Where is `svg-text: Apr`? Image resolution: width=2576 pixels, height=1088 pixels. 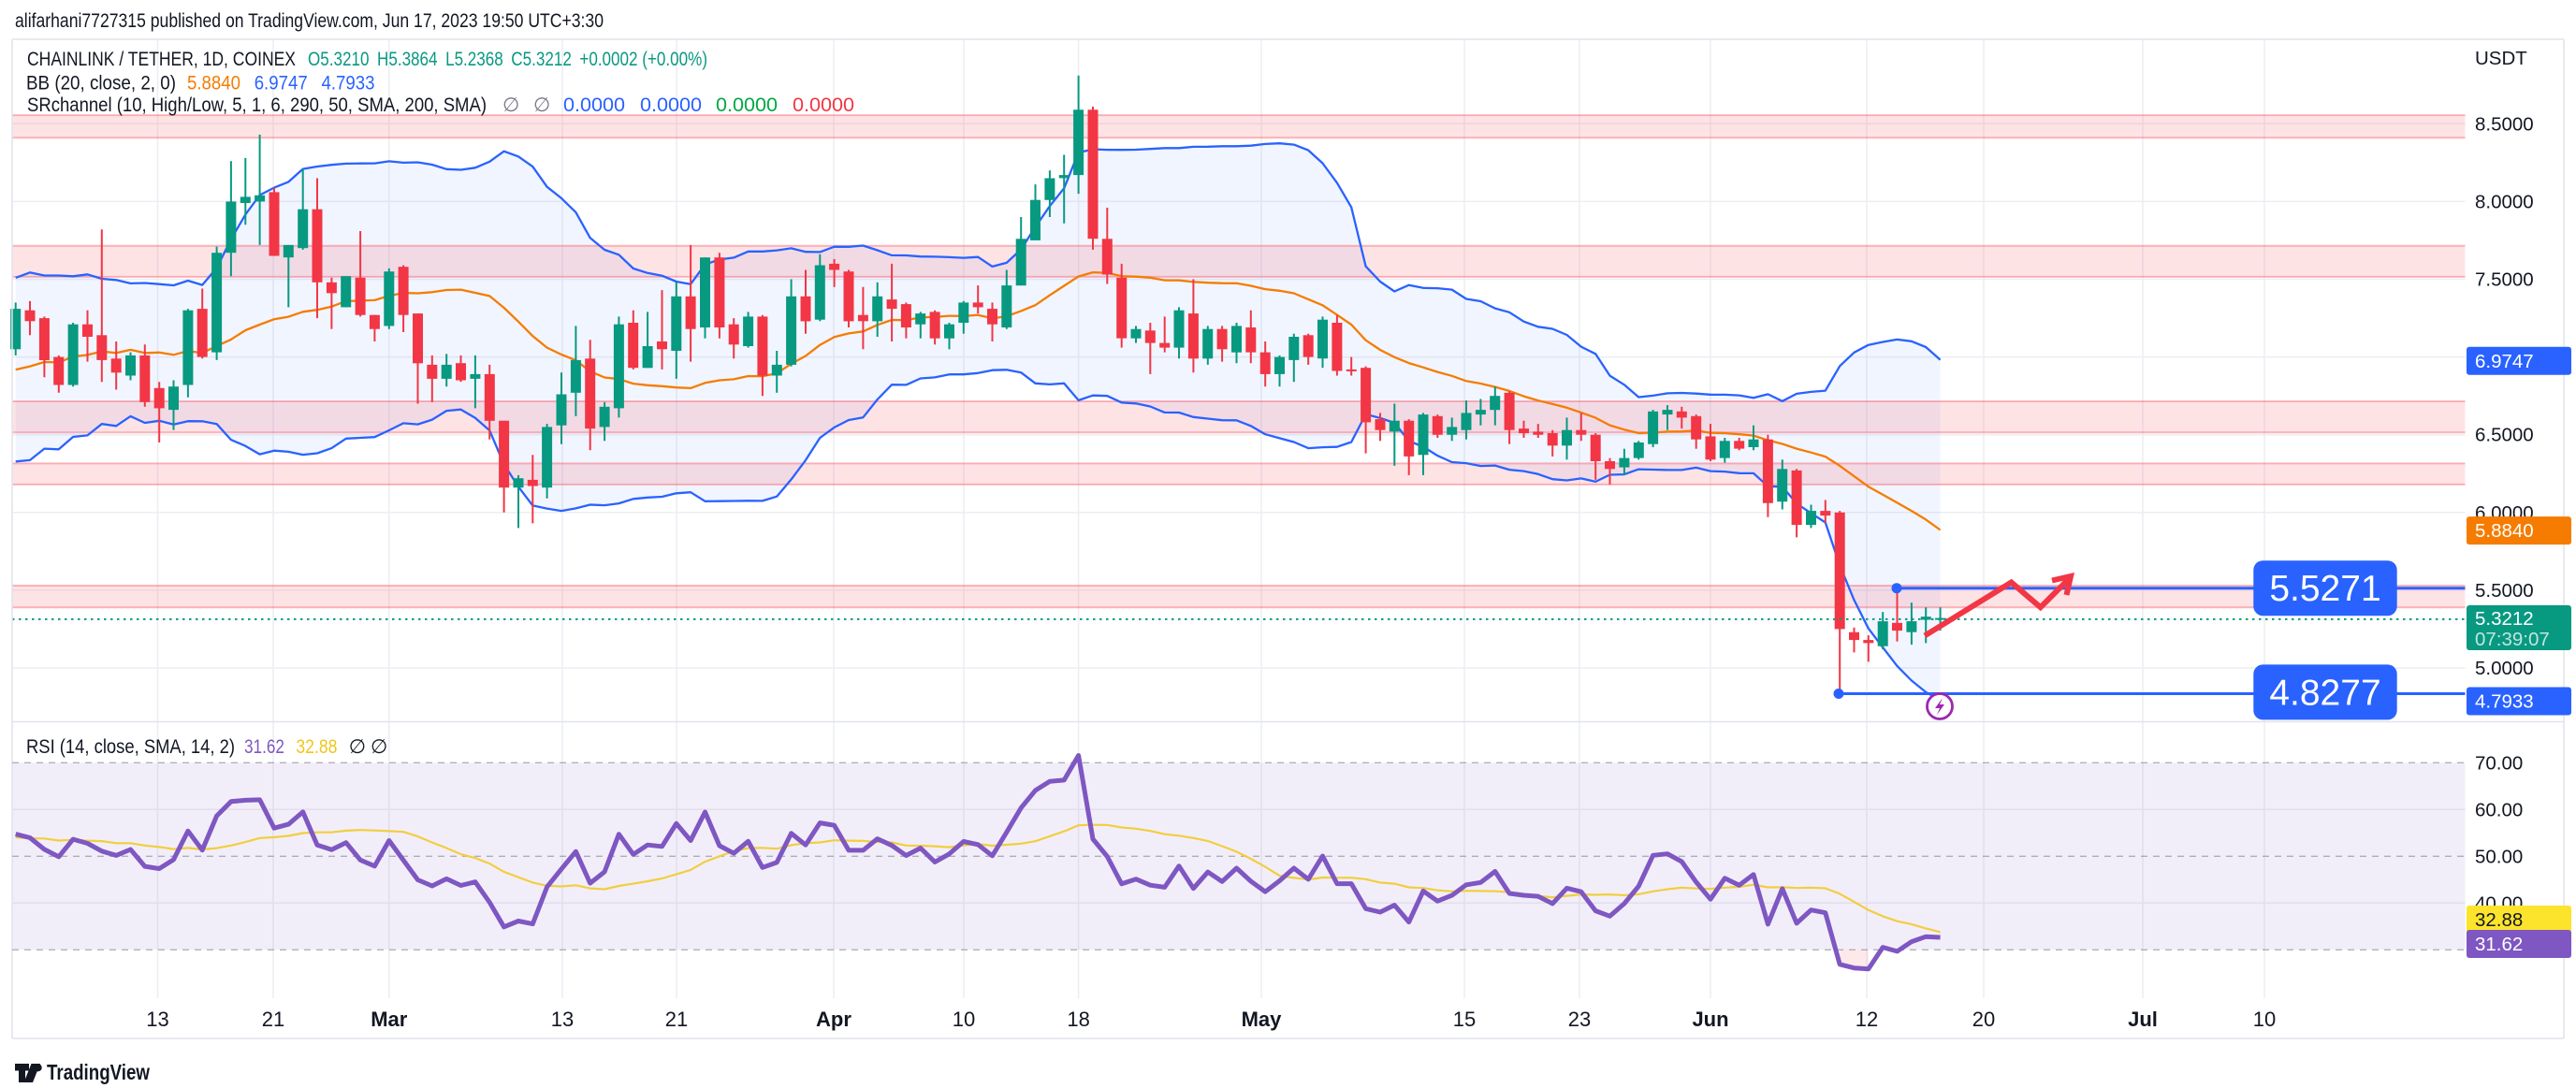
svg-text: Apr is located at coordinates (833, 1019).